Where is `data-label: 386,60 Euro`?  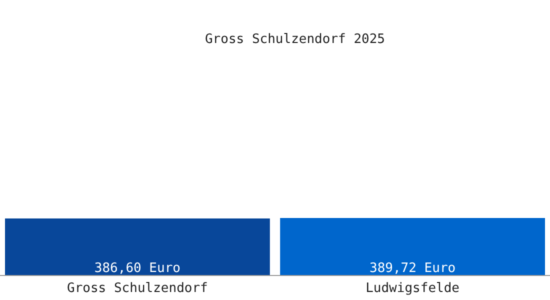
data-label: 386,60 Euro is located at coordinates (137, 268).